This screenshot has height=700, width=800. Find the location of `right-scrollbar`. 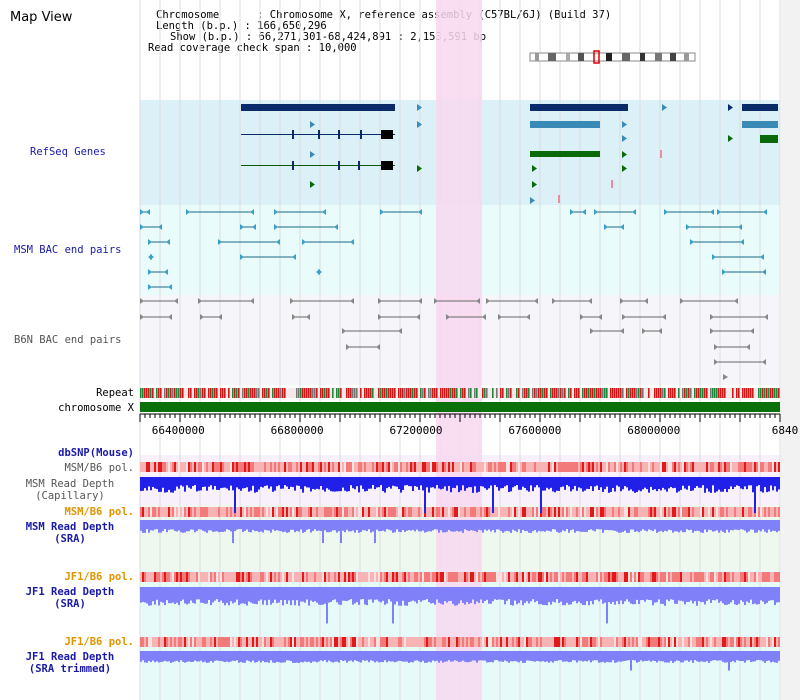

right-scrollbar is located at coordinates (790, 350).